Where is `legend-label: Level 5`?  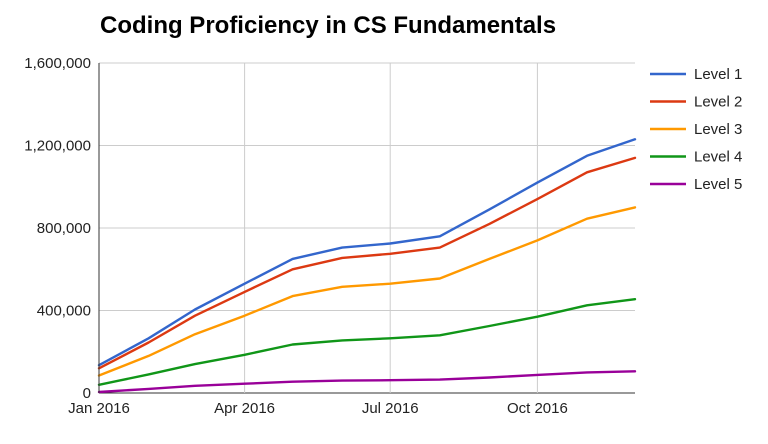
legend-label: Level 5 is located at coordinates (718, 184).